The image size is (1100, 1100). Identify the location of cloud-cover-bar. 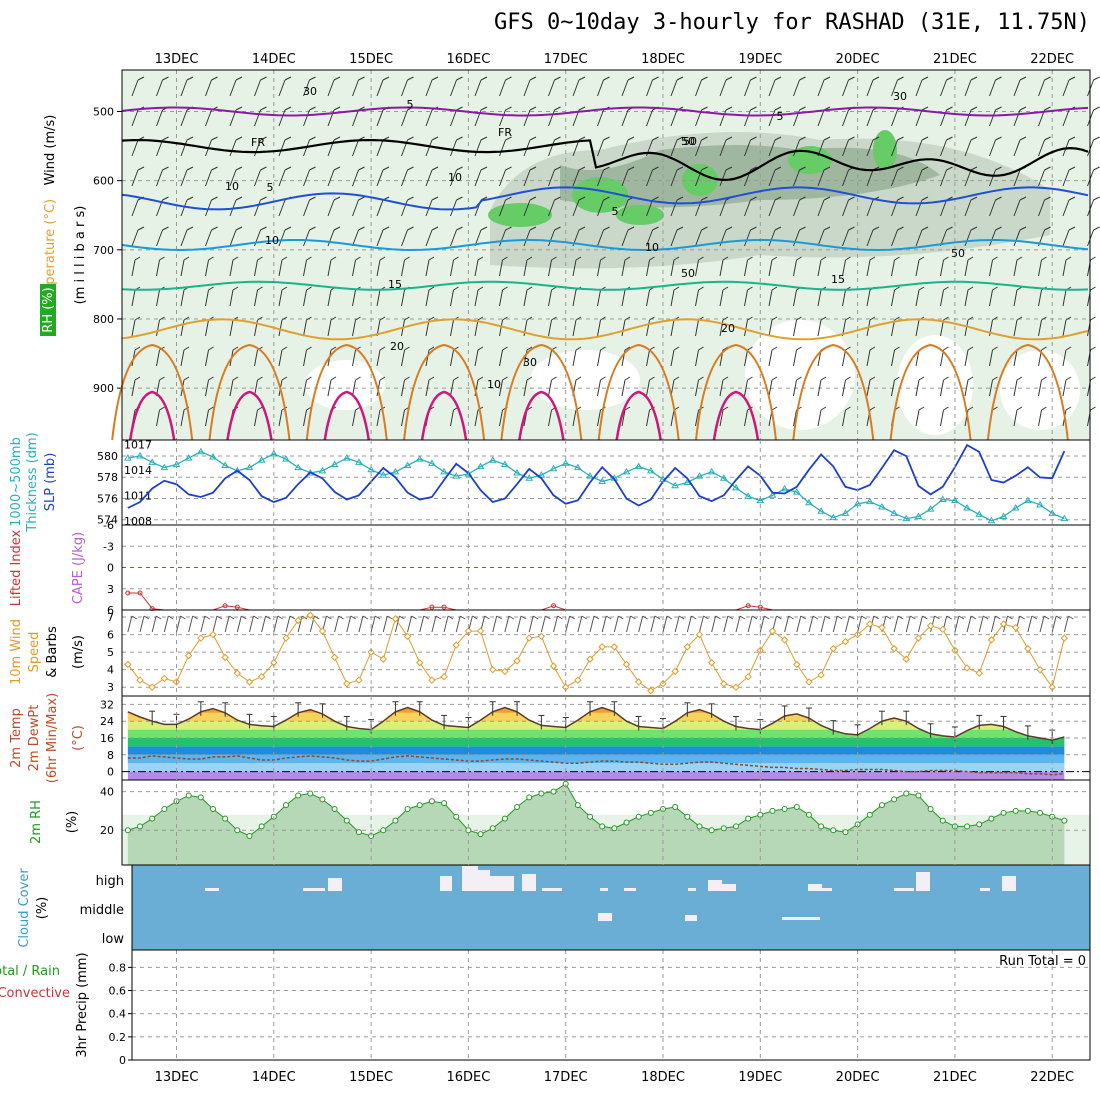
(502, 883).